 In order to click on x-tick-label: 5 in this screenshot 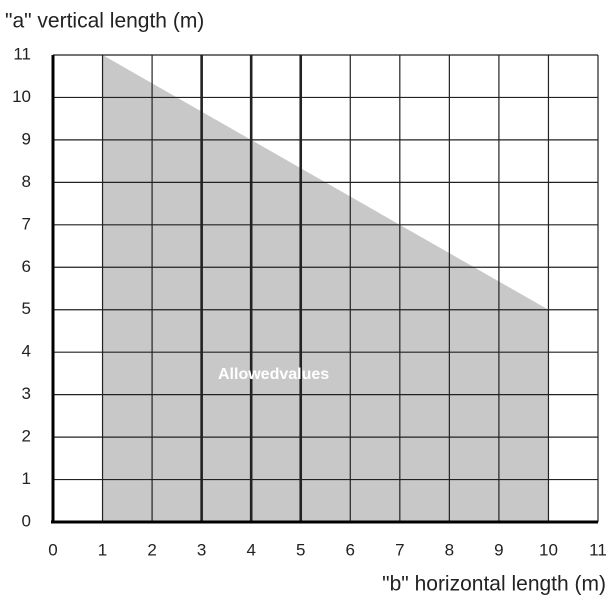, I will do `click(300, 549)`.